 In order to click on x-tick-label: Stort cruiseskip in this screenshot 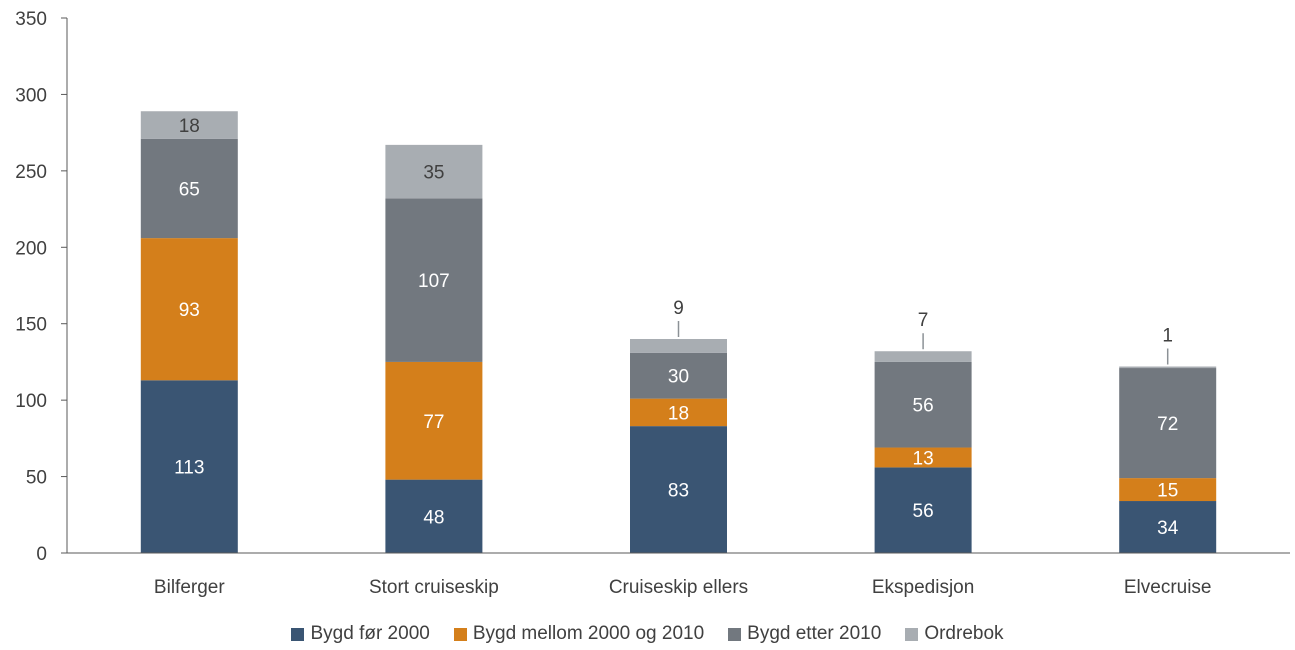, I will do `click(434, 587)`.